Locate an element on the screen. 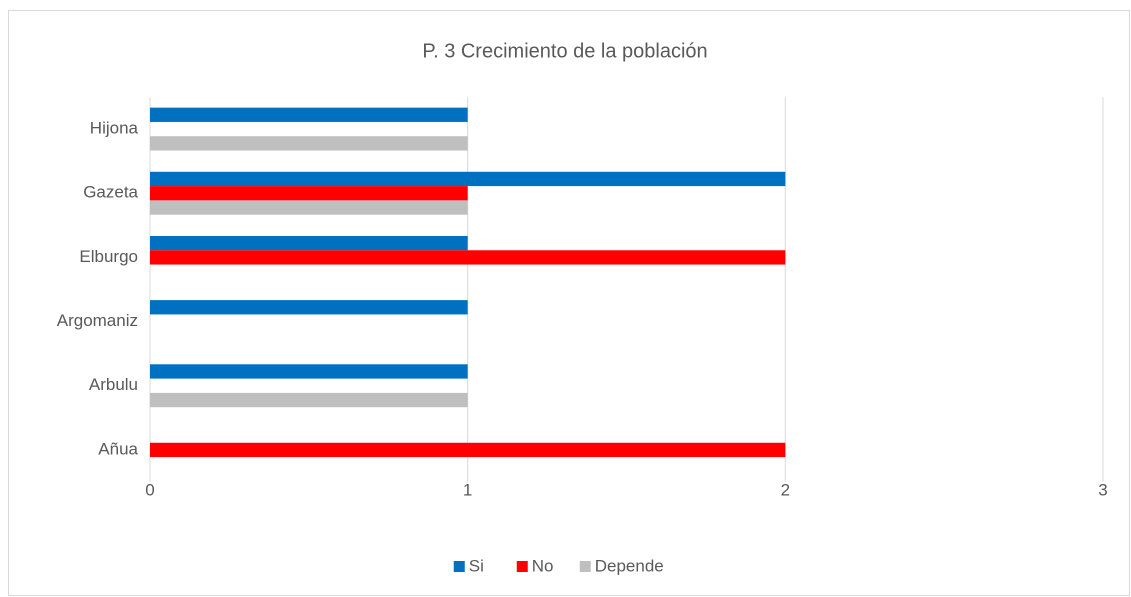  x-tick-label: 1 is located at coordinates (467, 489).